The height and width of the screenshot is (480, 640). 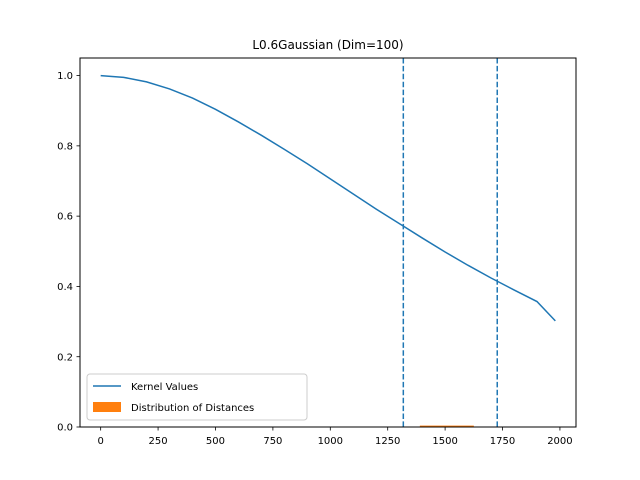 I want to click on x-tick-label: 1750, so click(x=502, y=441).